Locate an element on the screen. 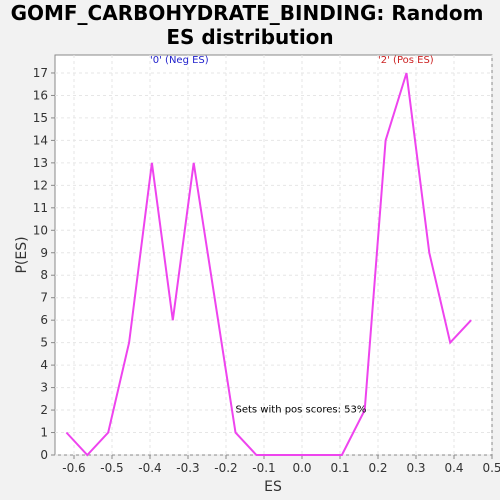 Image resolution: width=500 pixels, height=500 pixels. x-tick-label: 0.4 is located at coordinates (453, 468).